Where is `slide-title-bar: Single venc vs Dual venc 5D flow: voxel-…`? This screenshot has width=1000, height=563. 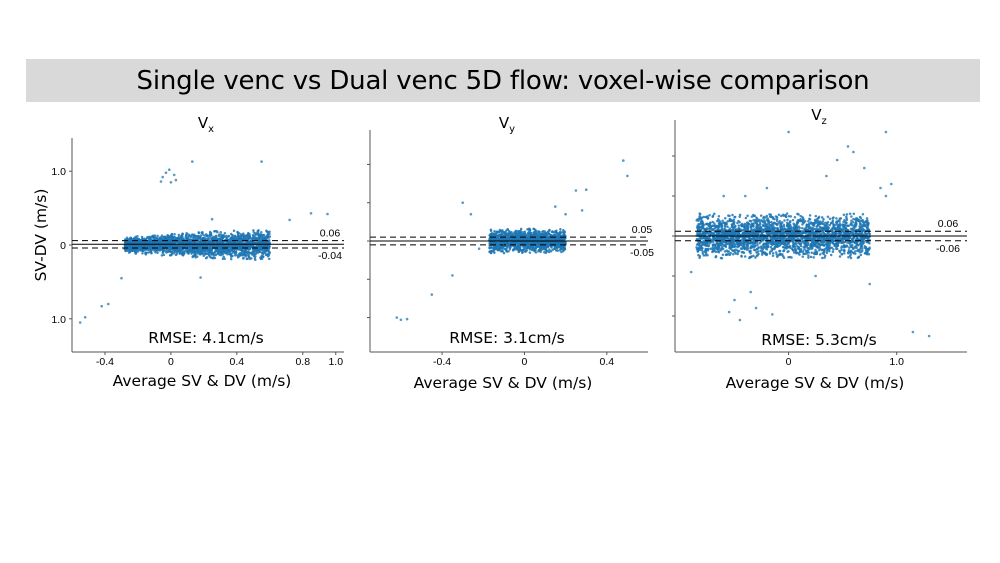 slide-title-bar: Single venc vs Dual venc 5D flow: voxel-… is located at coordinates (503, 80).